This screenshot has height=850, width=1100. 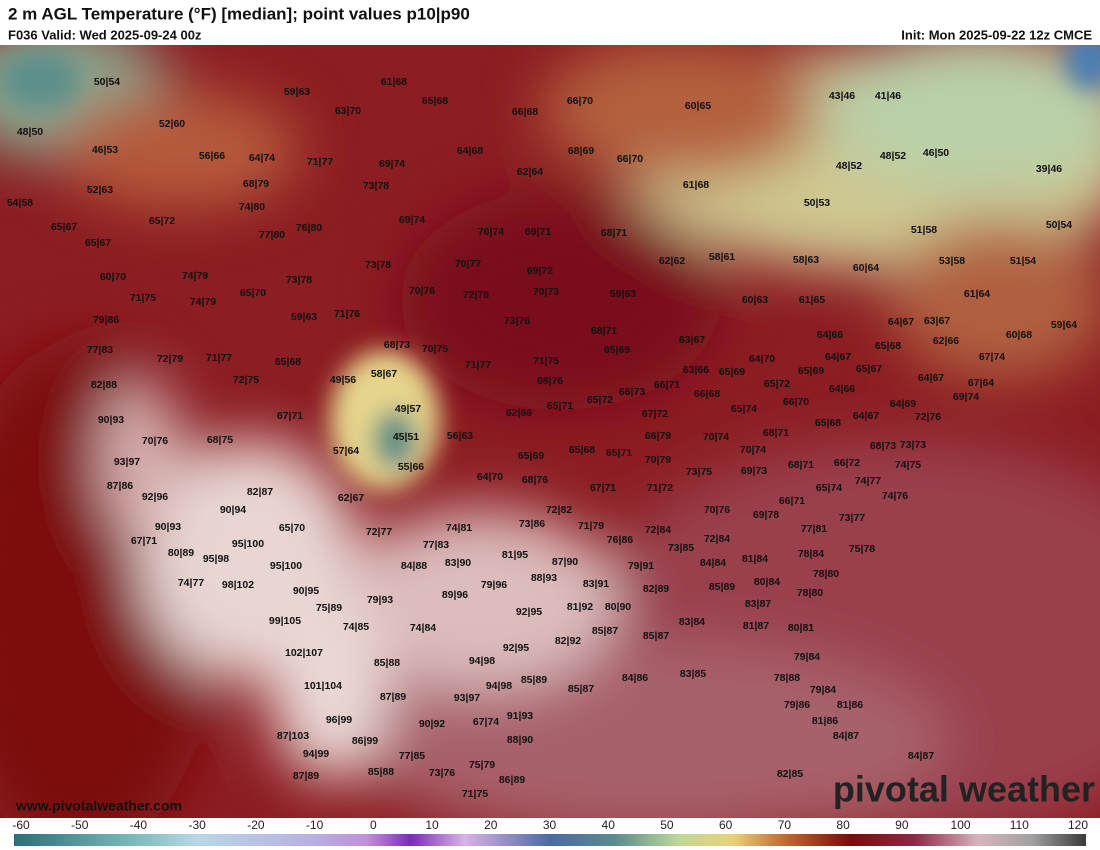 What do you see at coordinates (928, 417) in the screenshot?
I see `point-value: 72|76` at bounding box center [928, 417].